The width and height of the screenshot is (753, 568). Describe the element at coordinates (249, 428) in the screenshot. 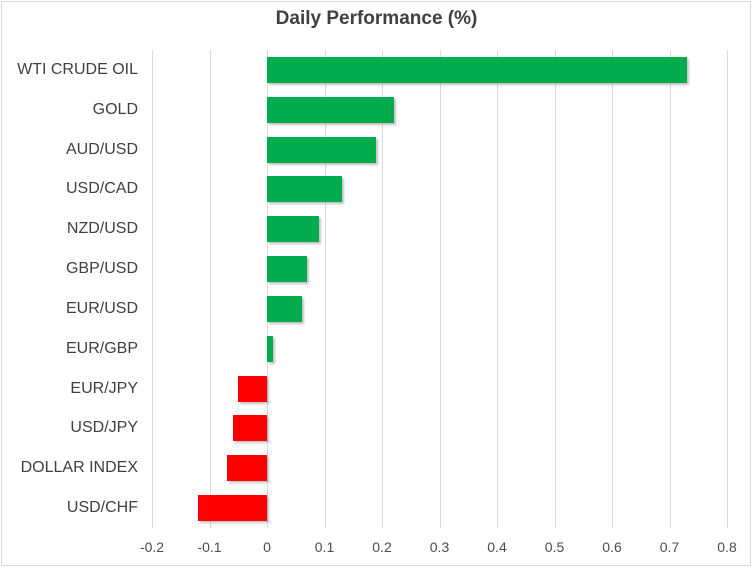

I see `bar-usd-jpy` at that location.